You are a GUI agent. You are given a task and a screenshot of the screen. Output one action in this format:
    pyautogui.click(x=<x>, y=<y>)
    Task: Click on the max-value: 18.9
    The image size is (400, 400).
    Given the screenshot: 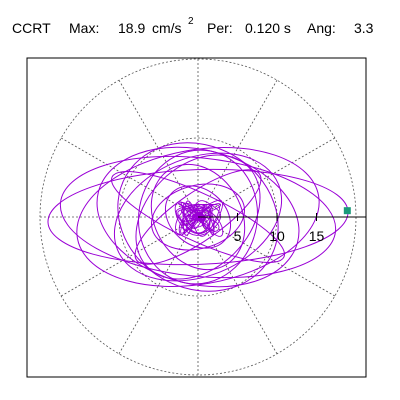 What is the action you would take?
    pyautogui.click(x=131, y=28)
    